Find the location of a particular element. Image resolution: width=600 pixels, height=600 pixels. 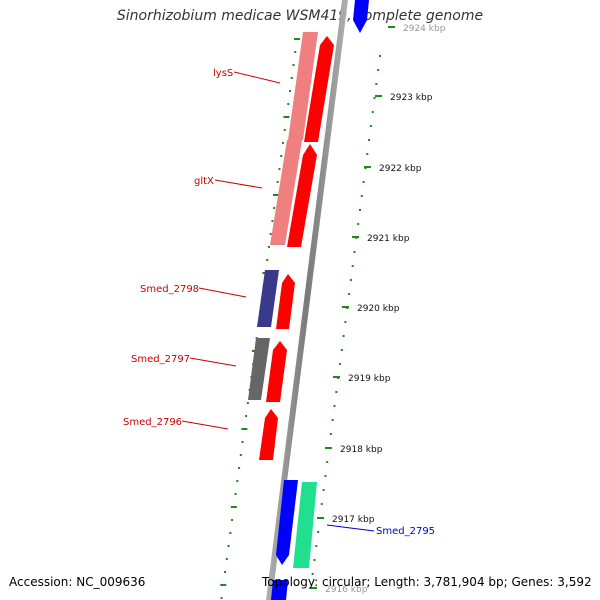

gene-arrow-gltX is located at coordinates (302, 195).